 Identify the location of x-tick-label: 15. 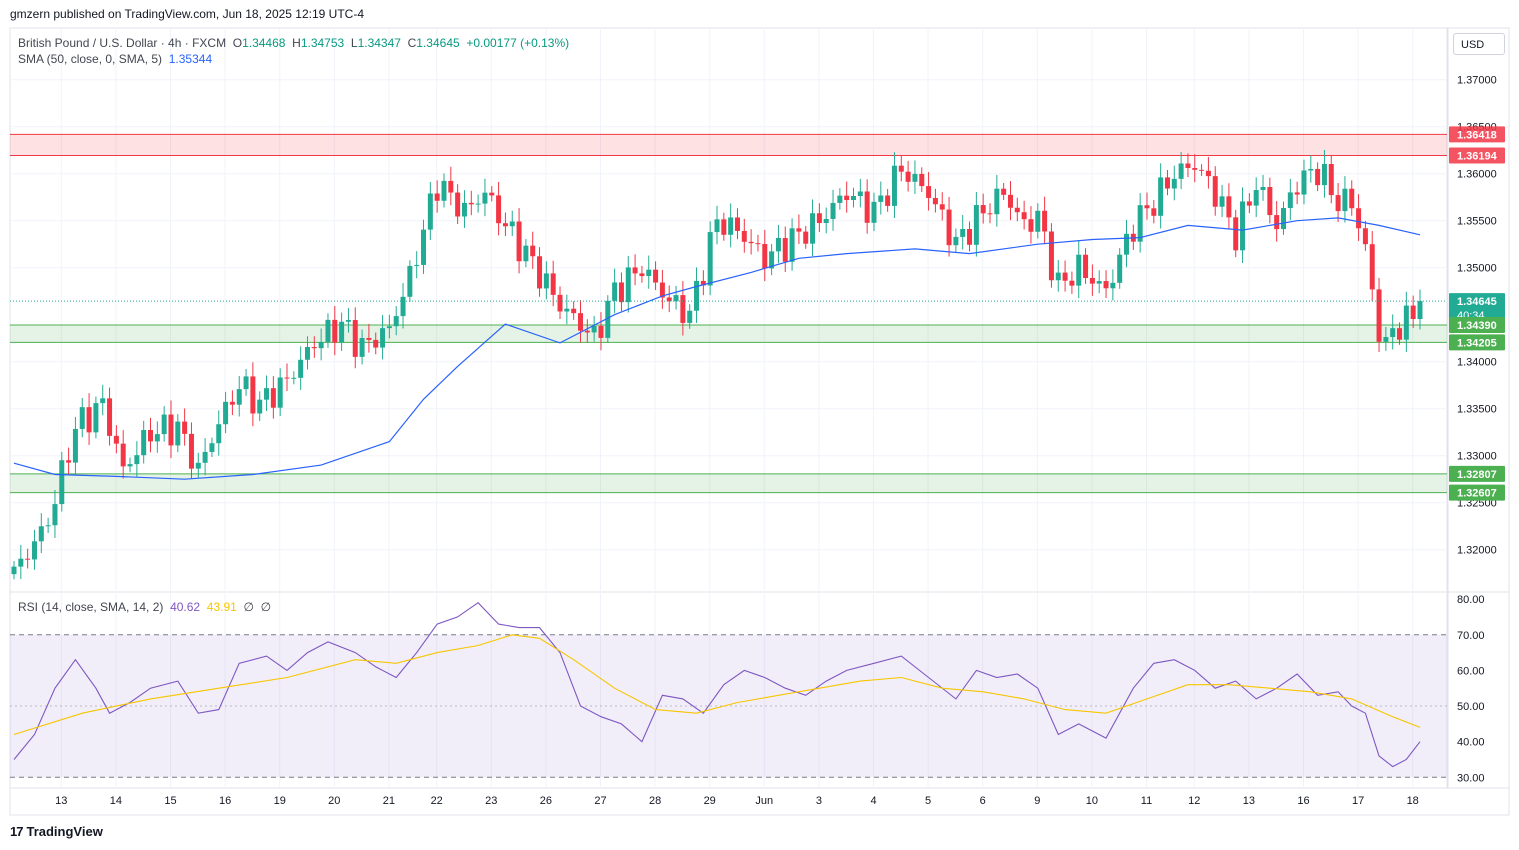
(170, 801).